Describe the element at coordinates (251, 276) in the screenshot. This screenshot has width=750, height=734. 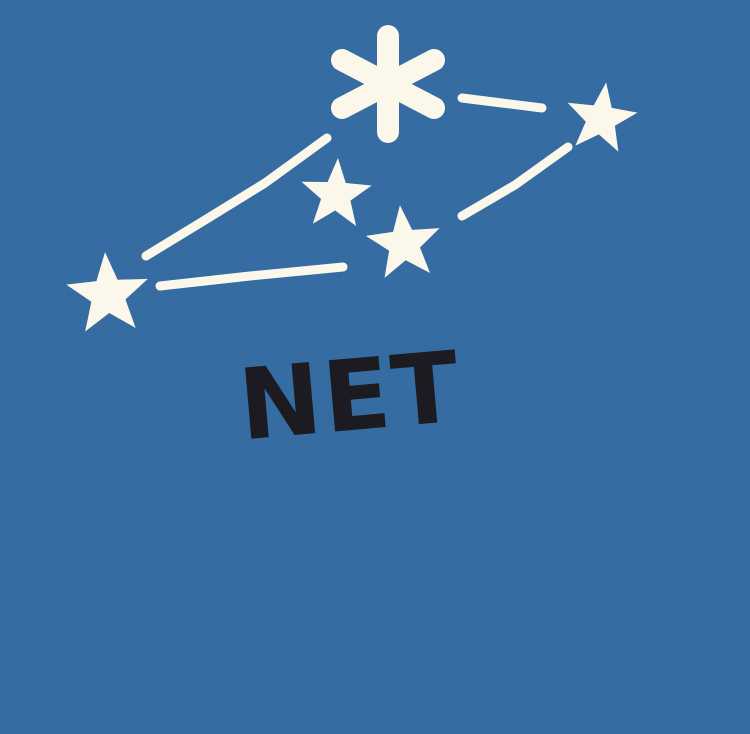
I see `line-left-to-center` at that location.